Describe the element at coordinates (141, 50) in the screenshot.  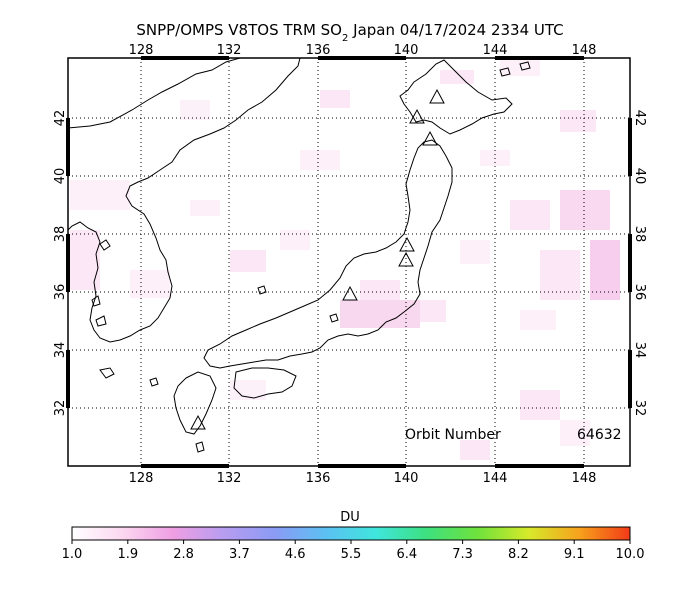
I see `lon-label-top: 128` at that location.